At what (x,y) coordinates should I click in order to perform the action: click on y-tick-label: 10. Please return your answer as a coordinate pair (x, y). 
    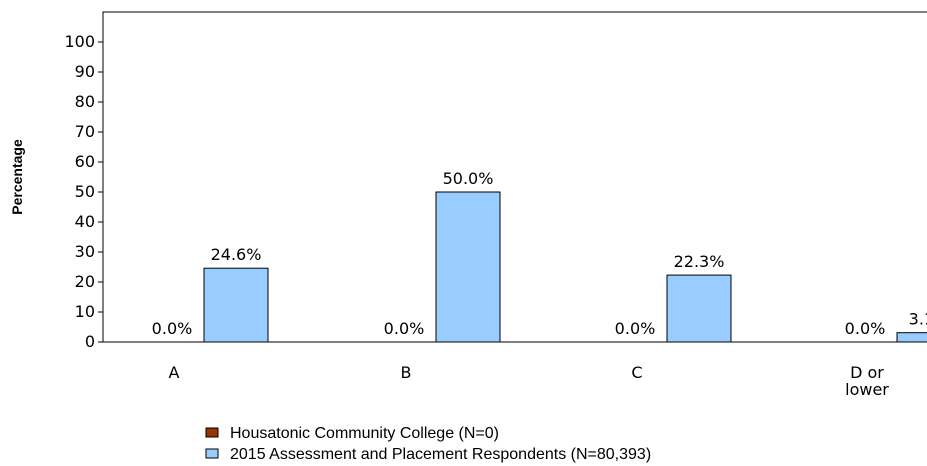
    Looking at the image, I should click on (85, 311).